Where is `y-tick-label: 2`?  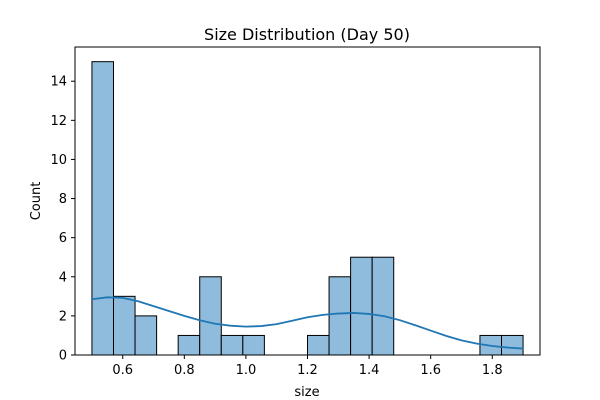 y-tick-label: 2 is located at coordinates (63, 316).